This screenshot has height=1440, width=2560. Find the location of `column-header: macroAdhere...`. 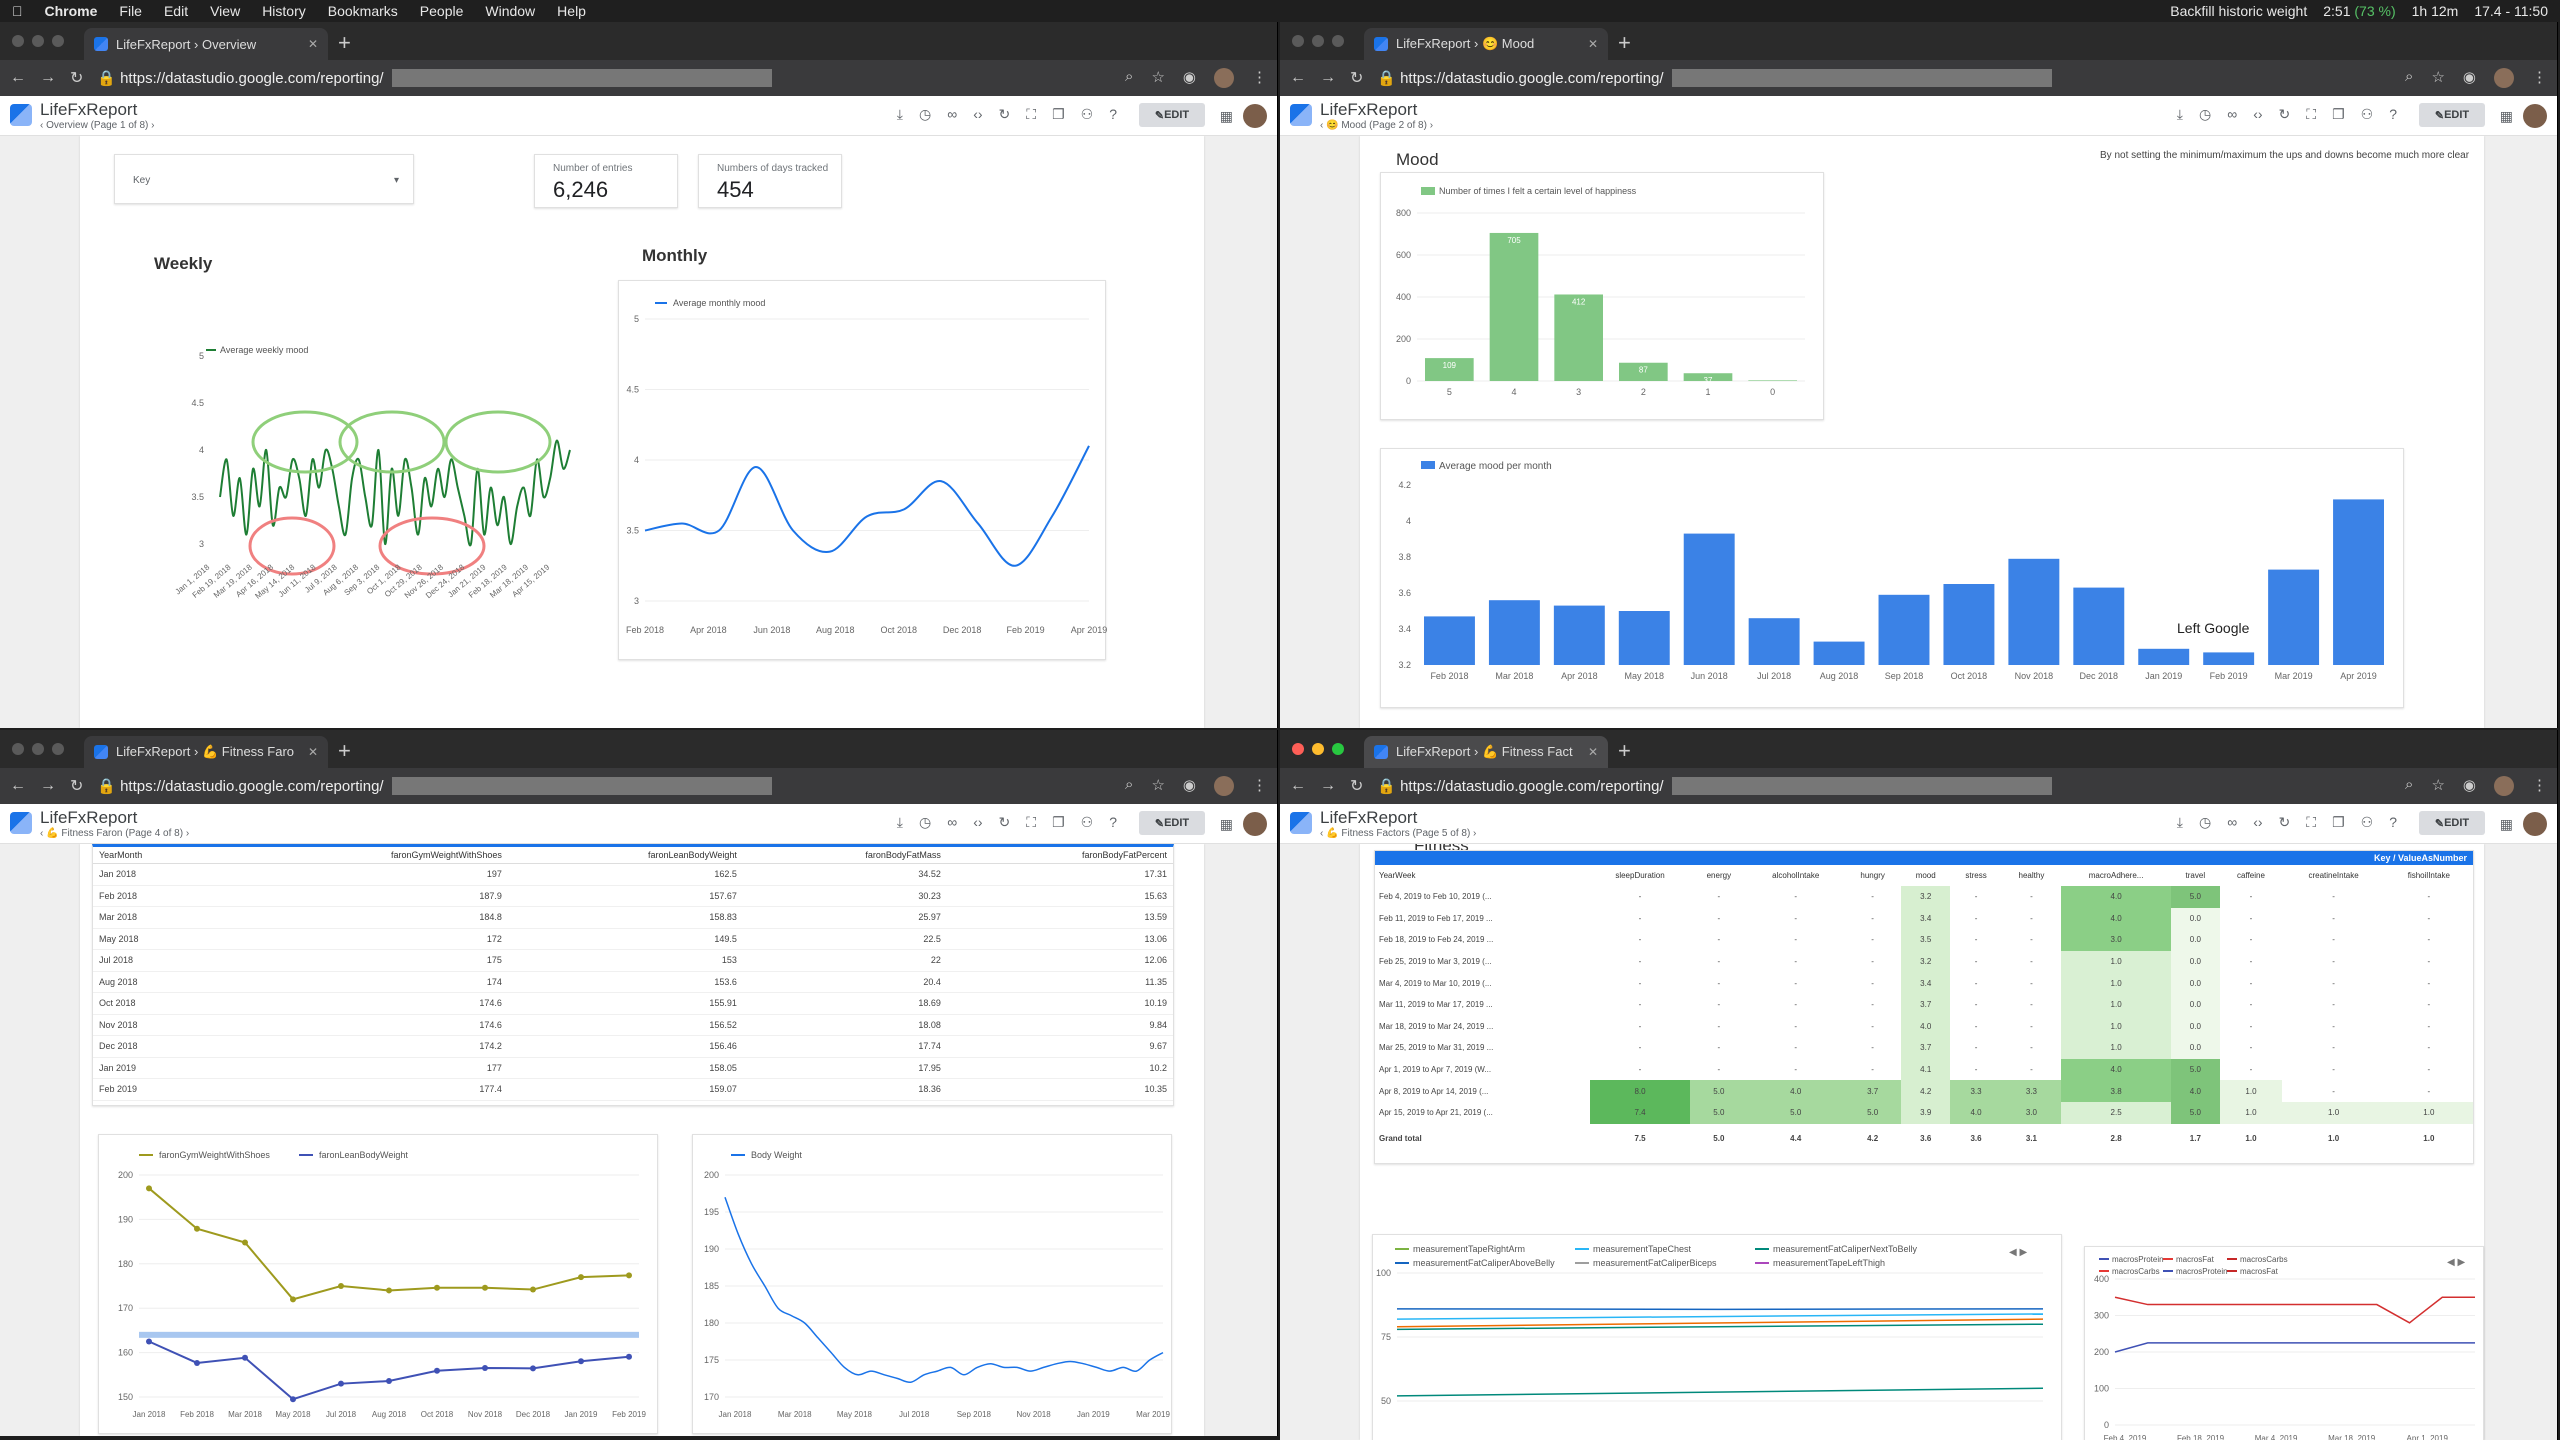

column-header: macroAdhere... is located at coordinates (2116, 875).